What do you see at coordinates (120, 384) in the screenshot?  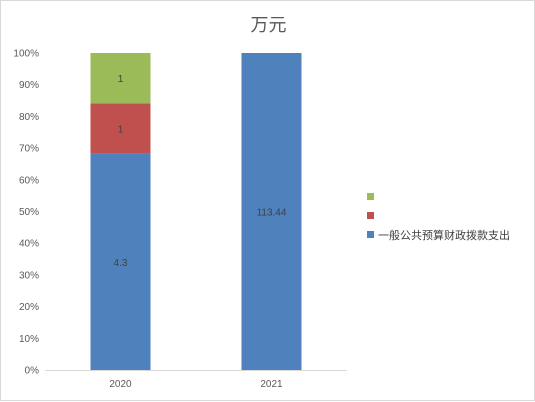 I see `x-tick-label: 2020` at bounding box center [120, 384].